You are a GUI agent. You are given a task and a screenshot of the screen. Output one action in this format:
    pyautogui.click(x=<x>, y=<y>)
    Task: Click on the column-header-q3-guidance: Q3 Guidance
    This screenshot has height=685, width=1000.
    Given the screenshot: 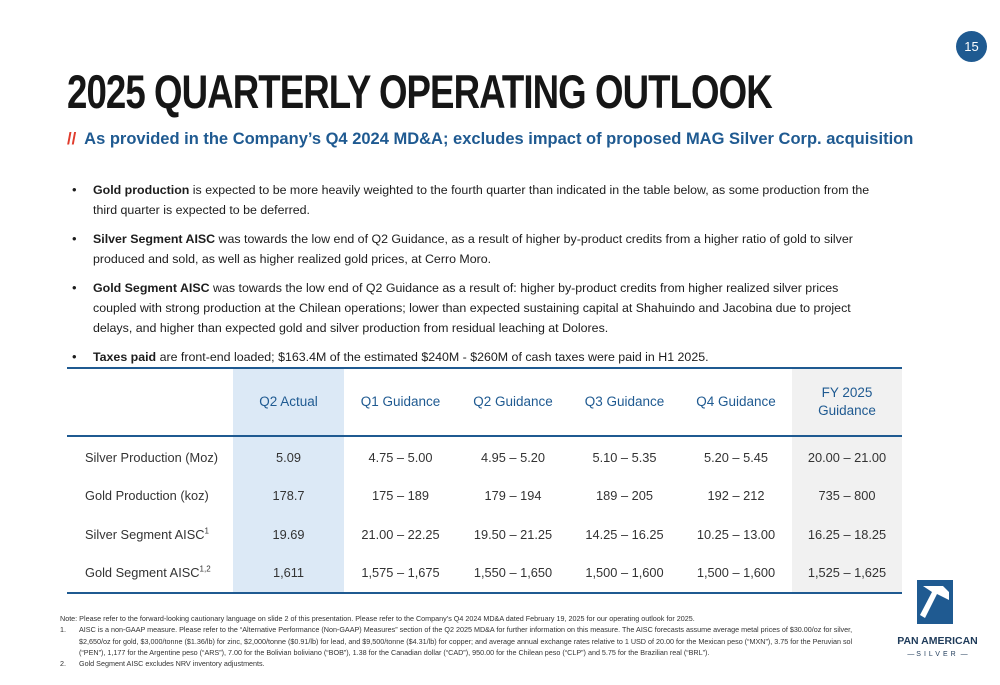 What is the action you would take?
    pyautogui.click(x=624, y=402)
    